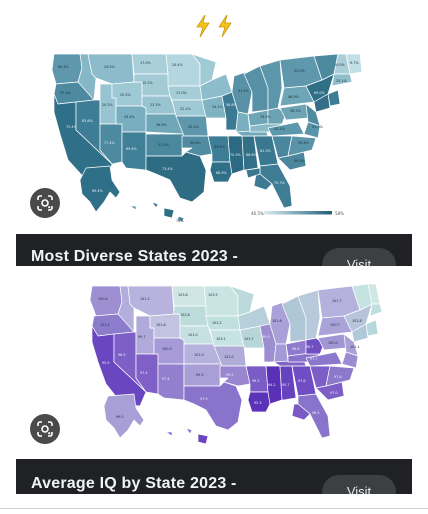 This screenshot has width=428, height=514. What do you see at coordinates (300, 71) in the screenshot?
I see `svg-text: 52.0%` at bounding box center [300, 71].